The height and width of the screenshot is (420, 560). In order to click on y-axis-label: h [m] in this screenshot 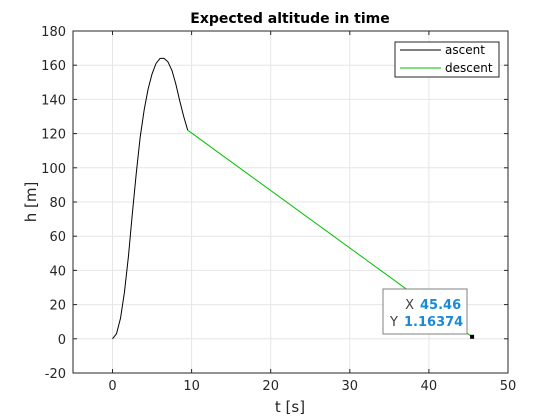, I will do `click(31, 202)`.